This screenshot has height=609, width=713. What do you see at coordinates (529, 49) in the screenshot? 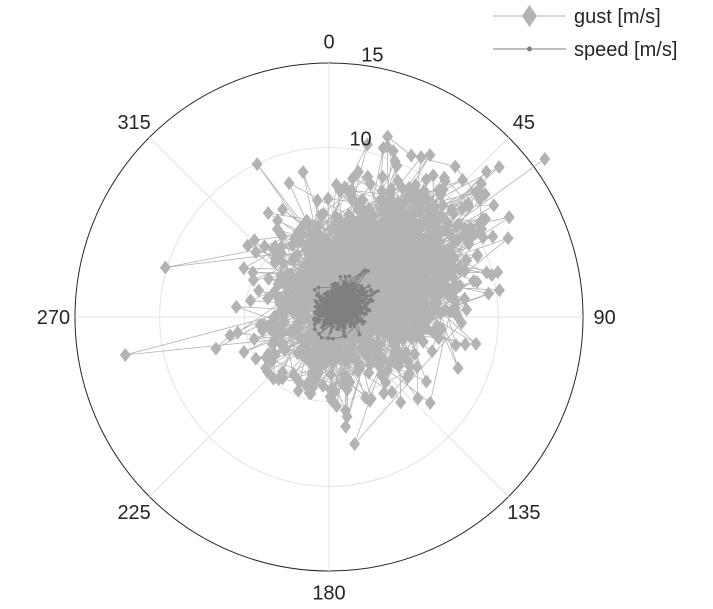
I see `legend-speed-marker` at bounding box center [529, 49].